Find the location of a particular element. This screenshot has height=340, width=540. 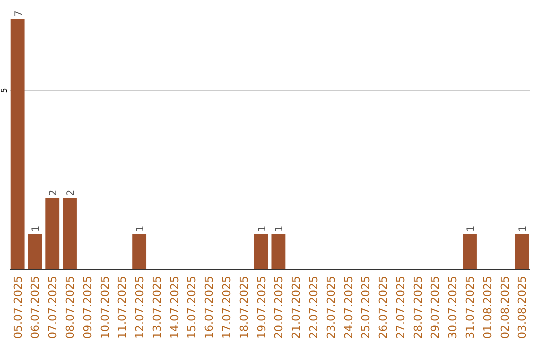

x-tick-label: 12.07.2025 is located at coordinates (140, 307).